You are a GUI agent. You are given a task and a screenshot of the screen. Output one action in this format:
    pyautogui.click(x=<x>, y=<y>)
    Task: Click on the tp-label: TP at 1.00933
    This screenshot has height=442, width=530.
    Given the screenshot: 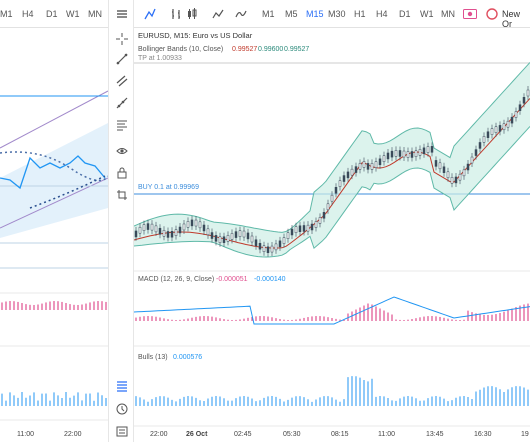 What is the action you would take?
    pyautogui.click(x=160, y=58)
    